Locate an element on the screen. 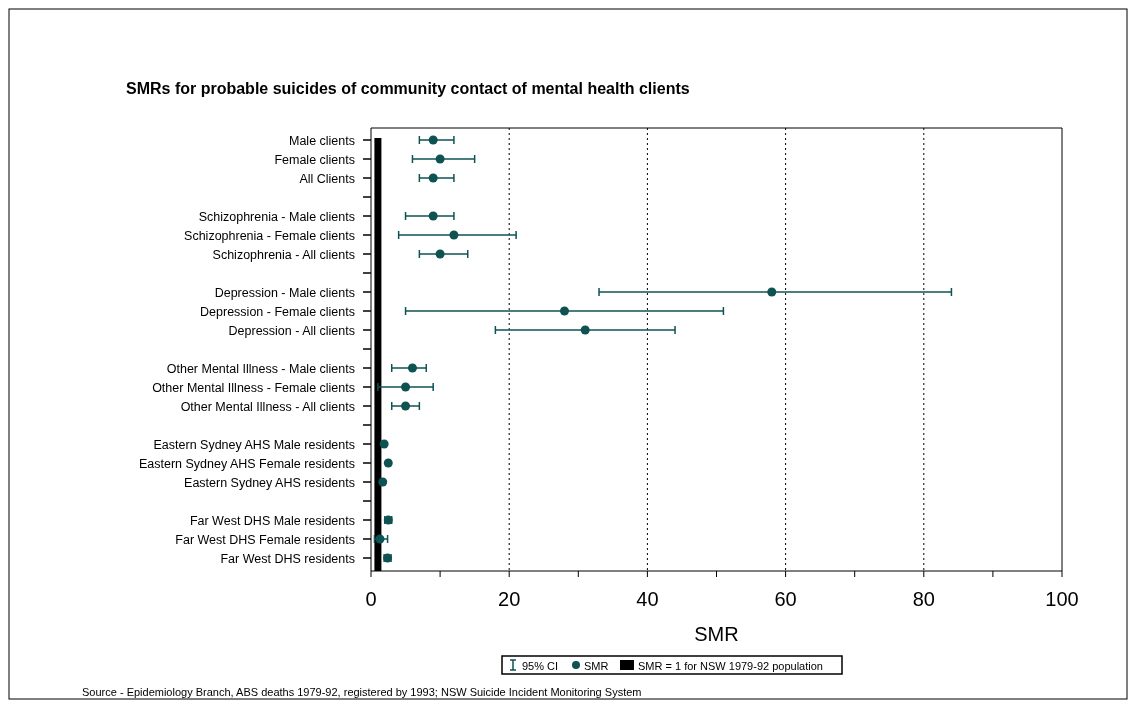 Image resolution: width=1137 pixels, height=709 pixels. x-tick-label: 0 is located at coordinates (371, 599).